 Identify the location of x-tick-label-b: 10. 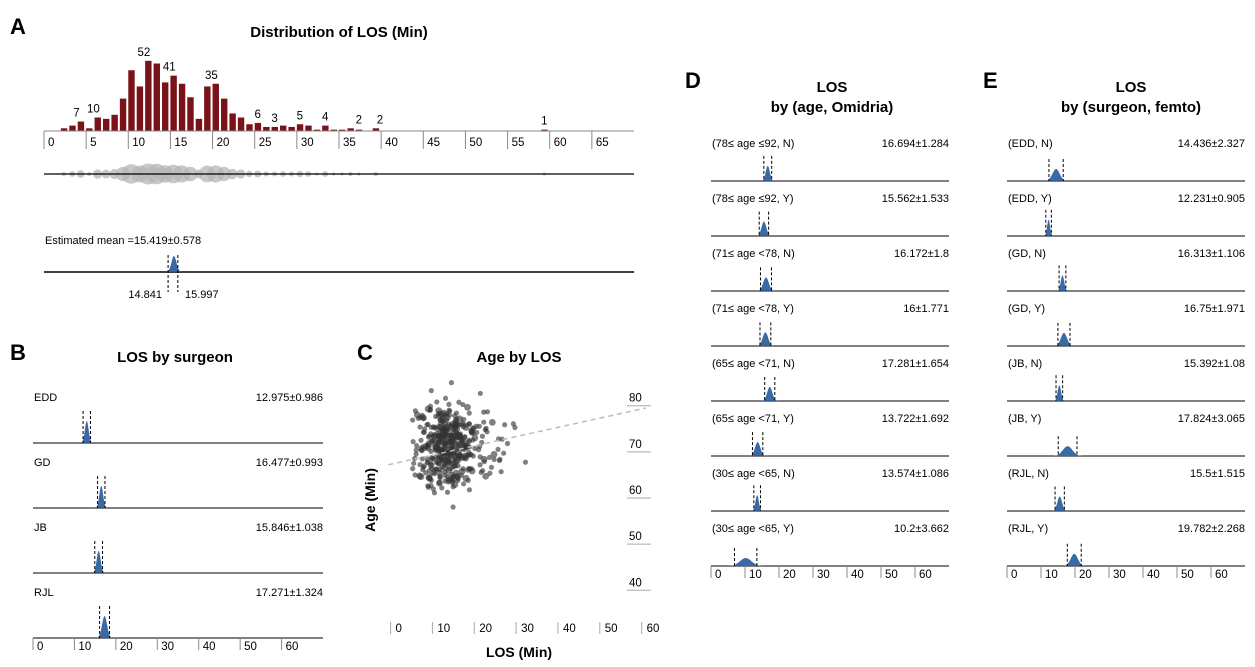
(84, 647).